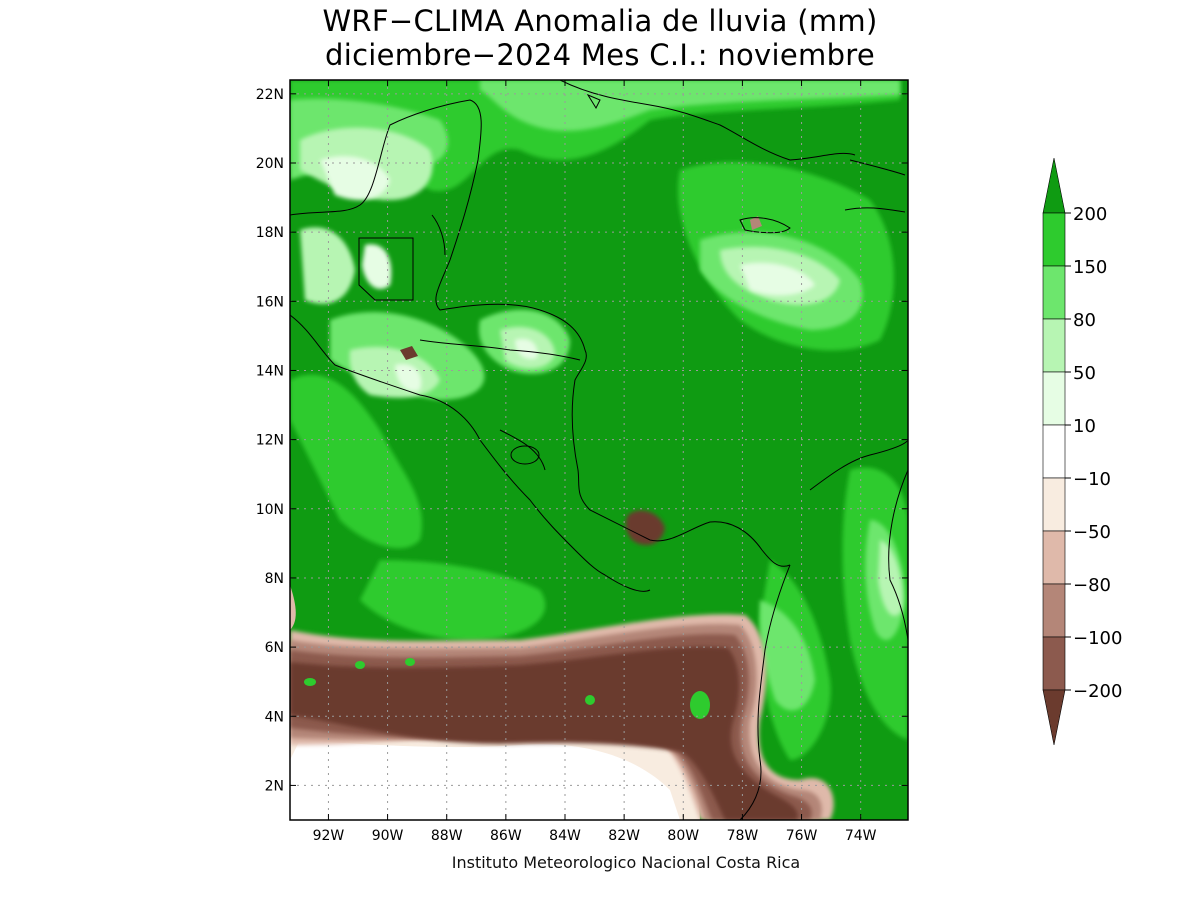 The image size is (1200, 900). Describe the element at coordinates (270, 233) in the screenshot. I see `lat-tick-label: 18N` at that location.